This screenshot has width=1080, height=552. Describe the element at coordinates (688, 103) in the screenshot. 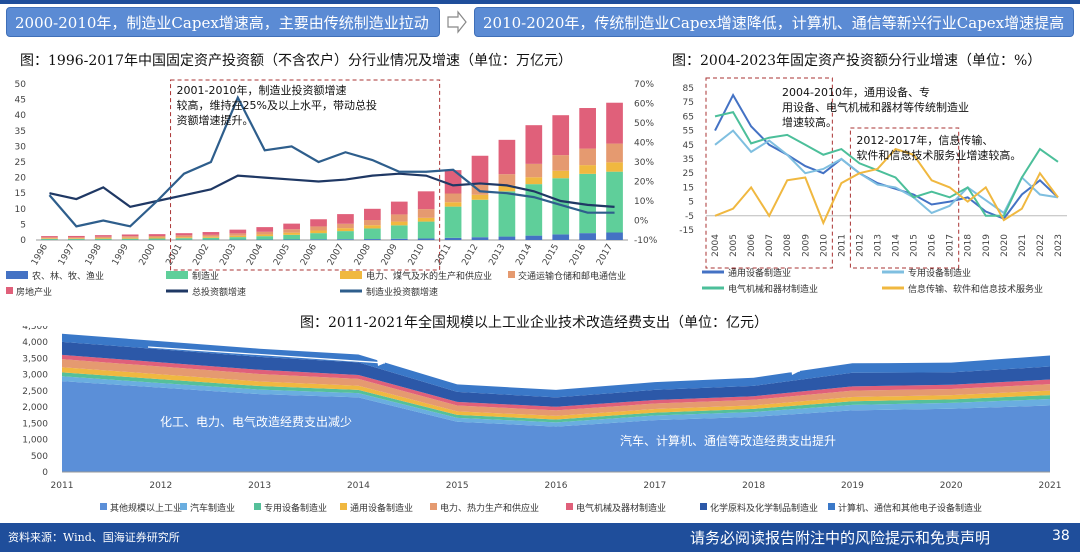

I see `chart2-y-tick: 75` at that location.